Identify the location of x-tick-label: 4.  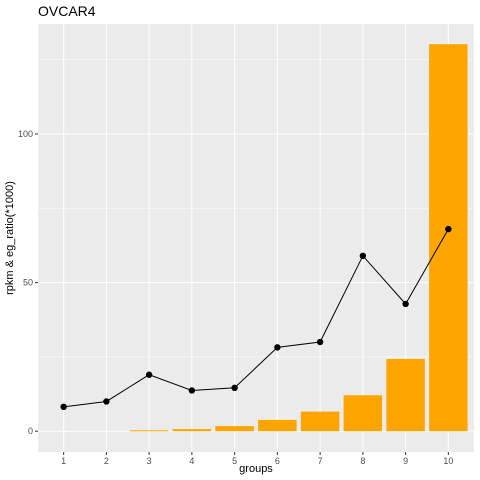
(191, 461).